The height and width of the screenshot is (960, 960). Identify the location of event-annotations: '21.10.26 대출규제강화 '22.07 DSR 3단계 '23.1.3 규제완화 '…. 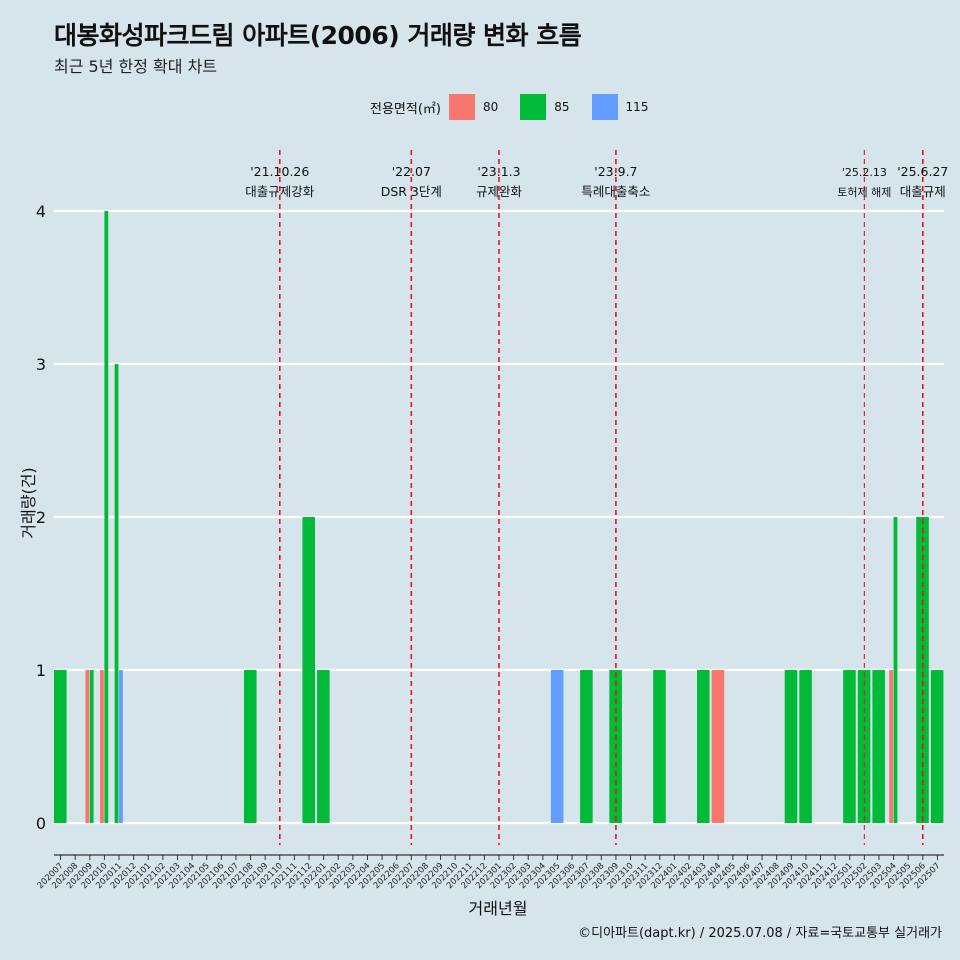
(596, 181).